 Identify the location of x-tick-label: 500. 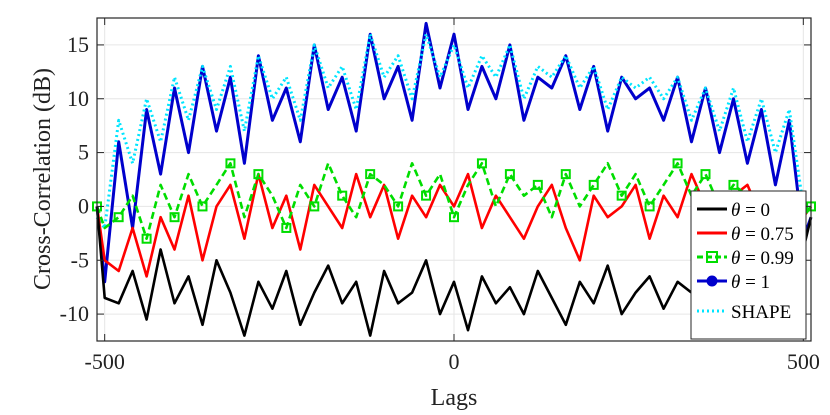
(803, 361).